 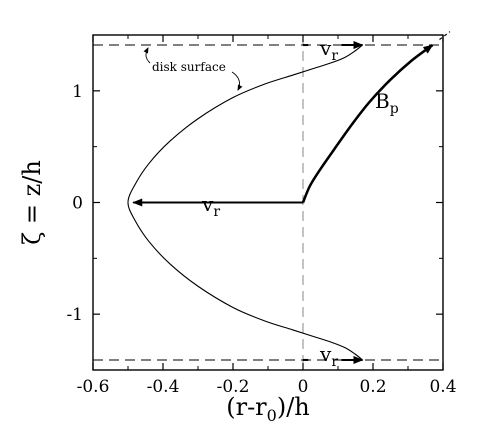 I want to click on bp-subscript: p, so click(x=394, y=109).